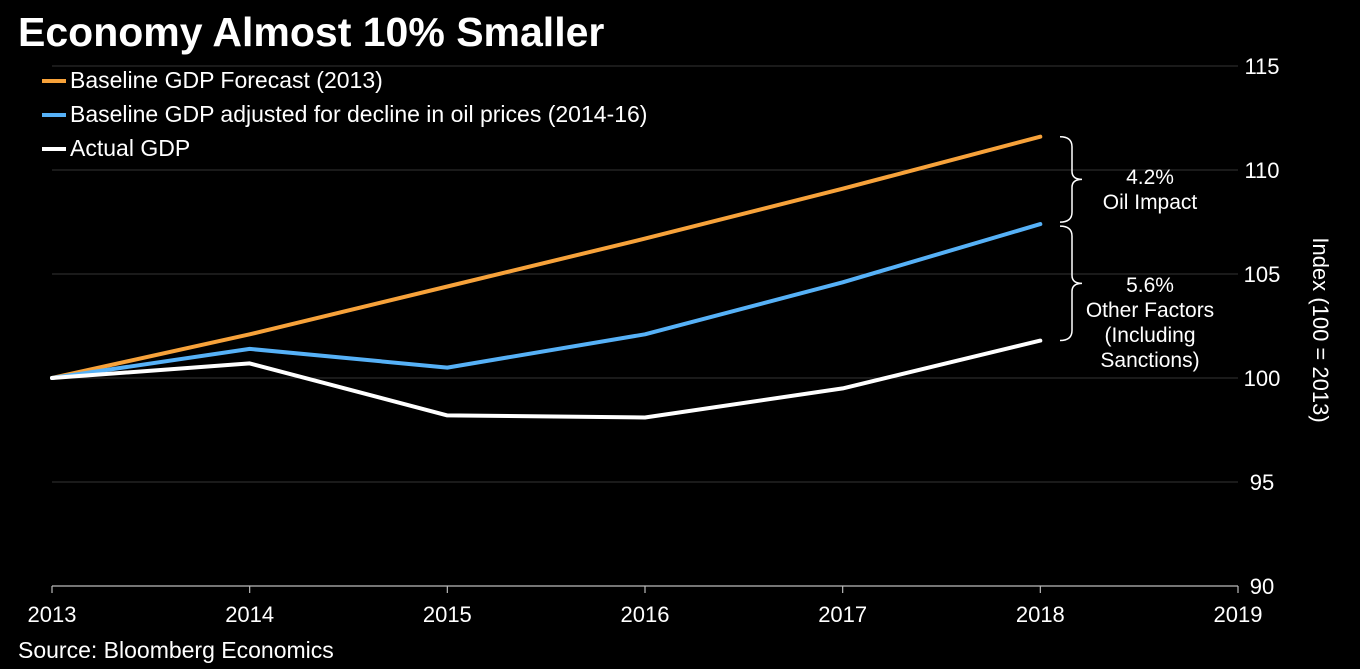 The width and height of the screenshot is (1360, 669). What do you see at coordinates (1150, 190) in the screenshot?
I see `annotation-oil-impact: 4.2% Oil Impact` at bounding box center [1150, 190].